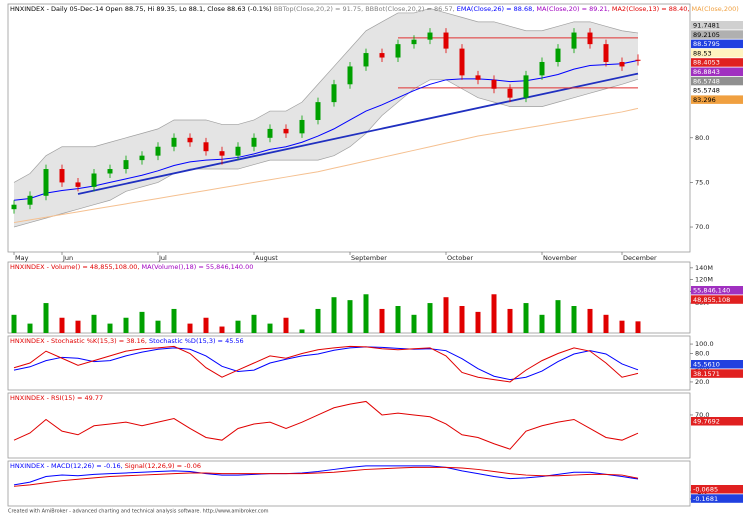  What do you see at coordinates (409, 9) in the screenshot?
I see `title-part: BBBot(Close,20,2) = 86.57,` at bounding box center [409, 9].